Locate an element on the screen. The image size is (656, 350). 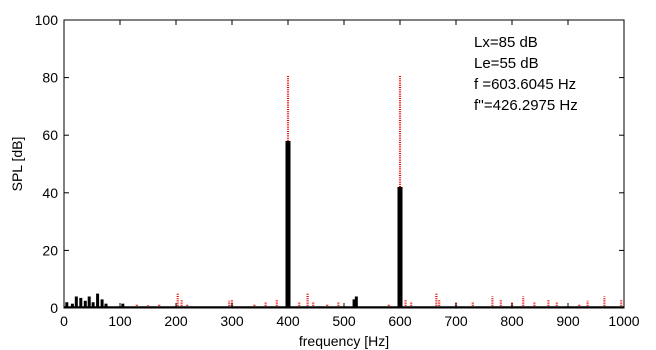
x-axis-title: frequency [Hz] is located at coordinates (344, 341).